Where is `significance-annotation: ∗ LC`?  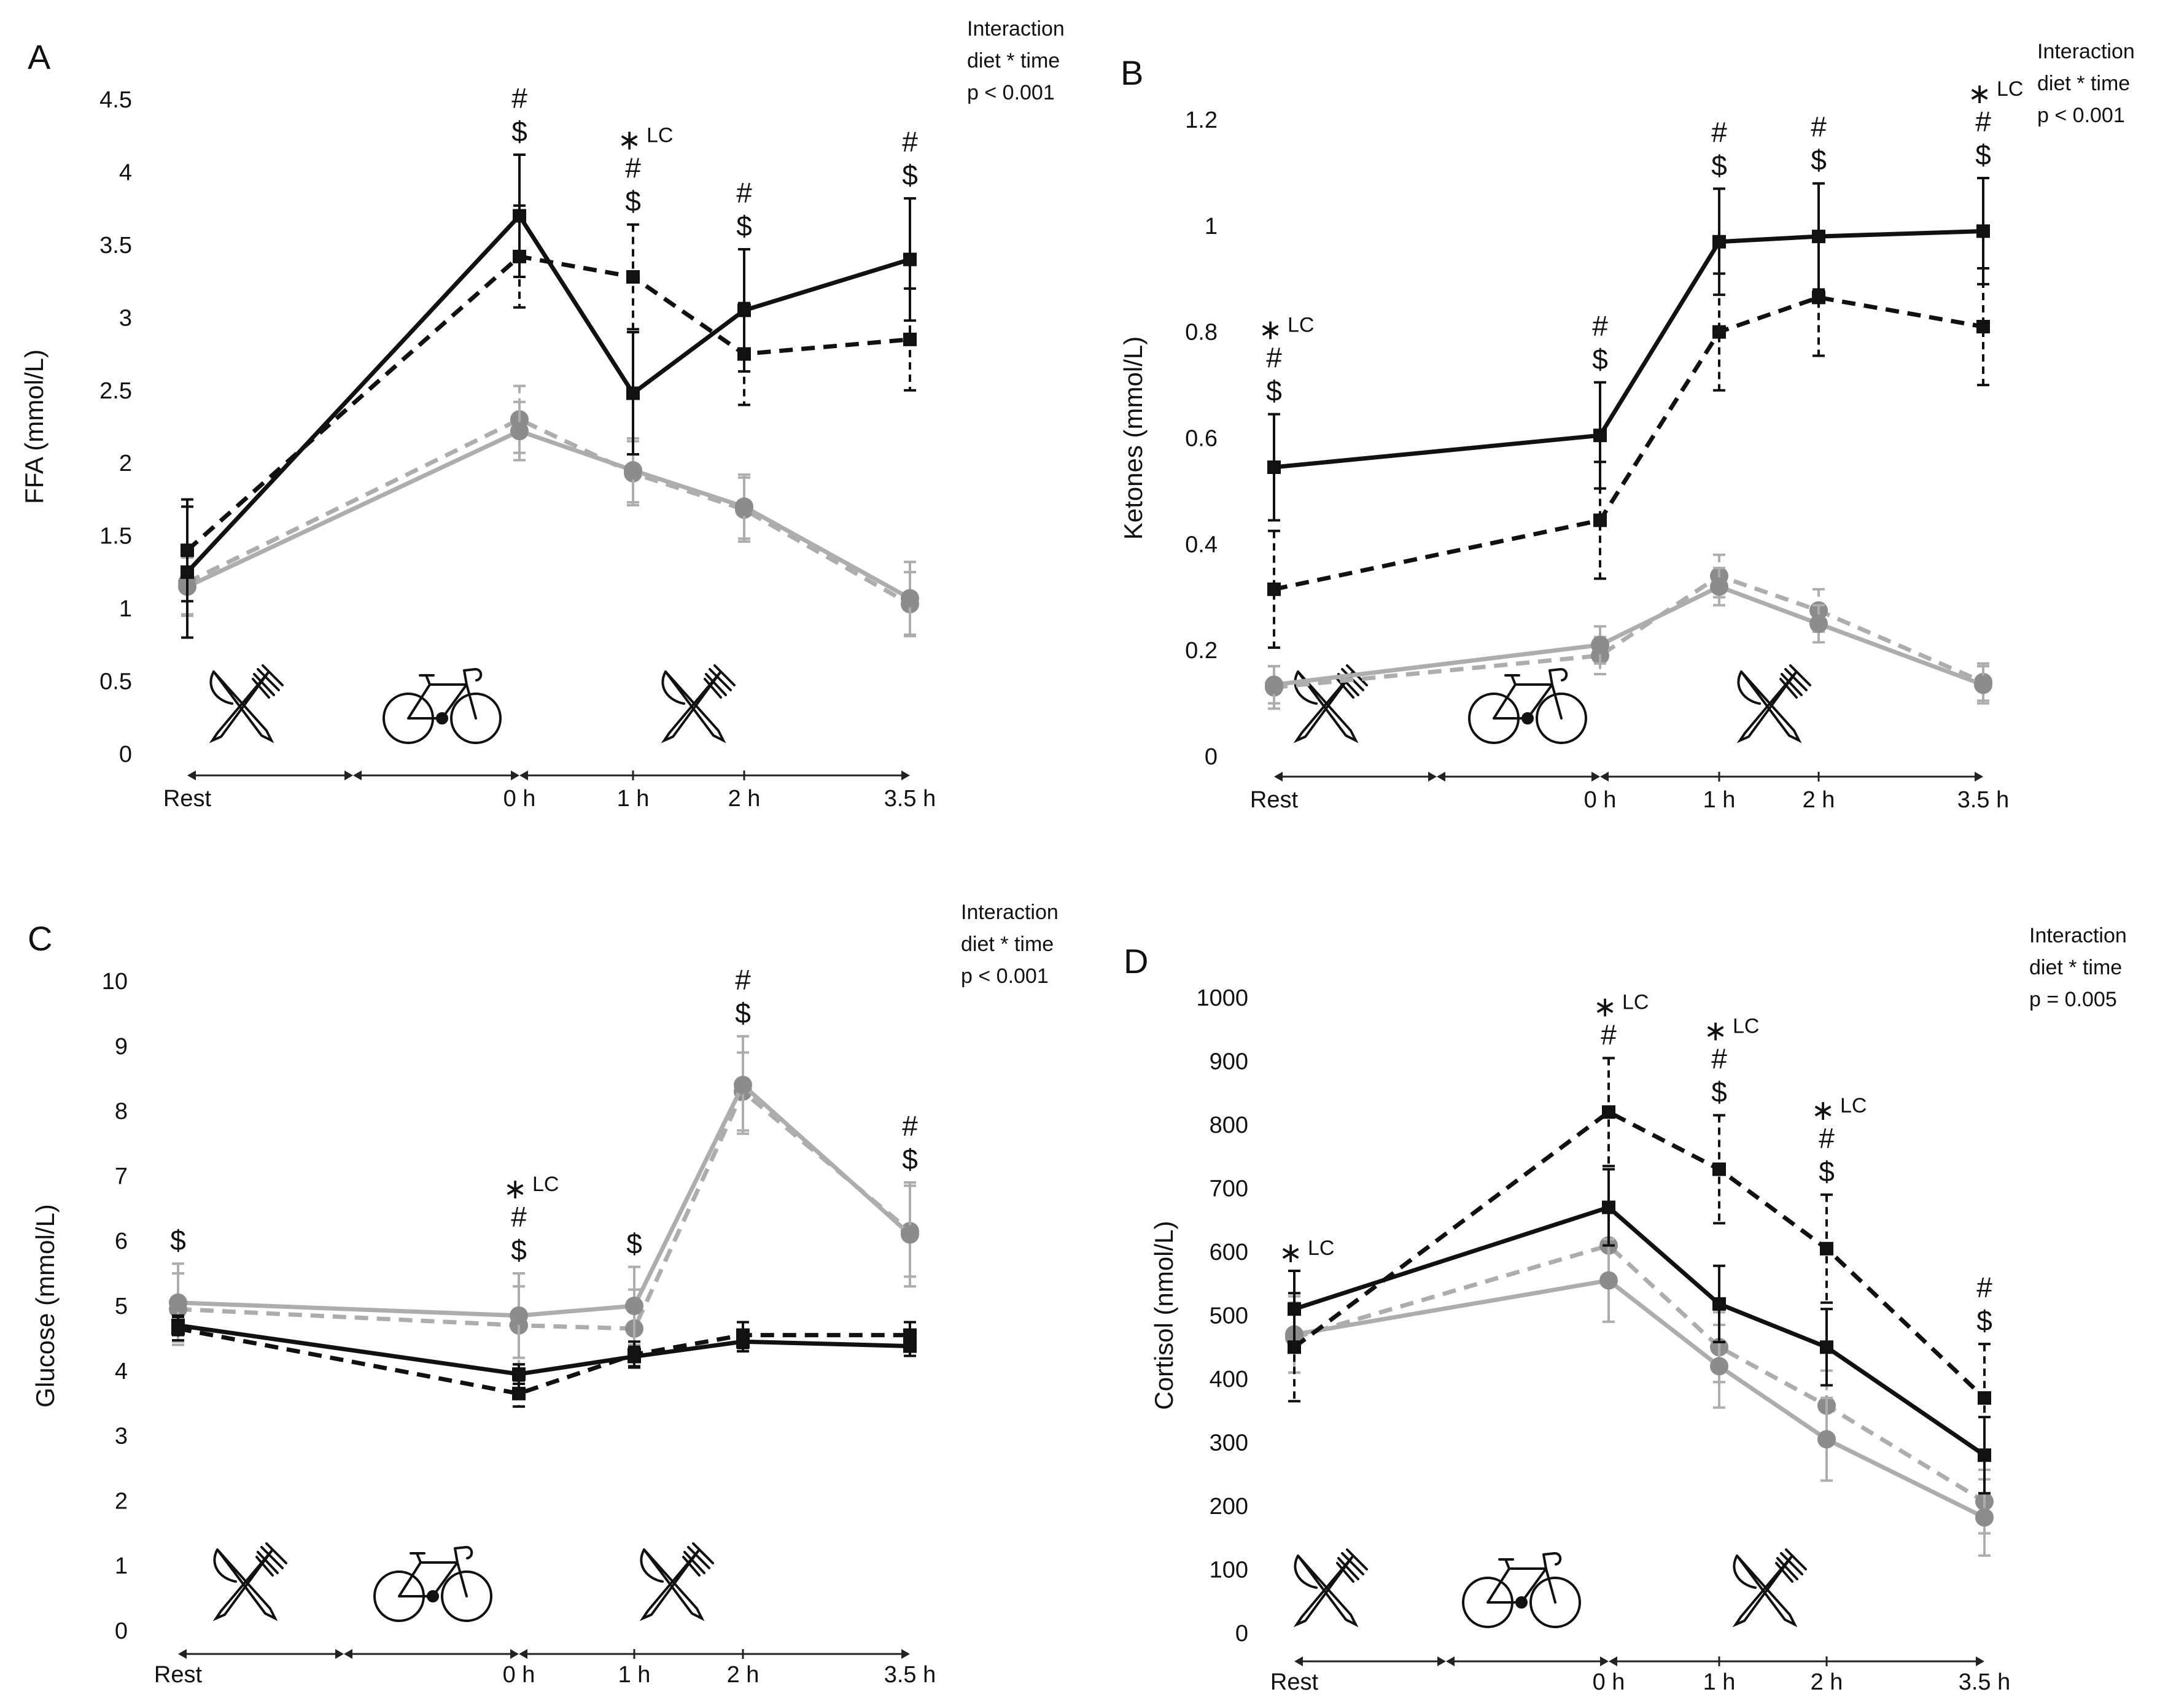
significance-annotation: ∗ LC is located at coordinates (1307, 1252).